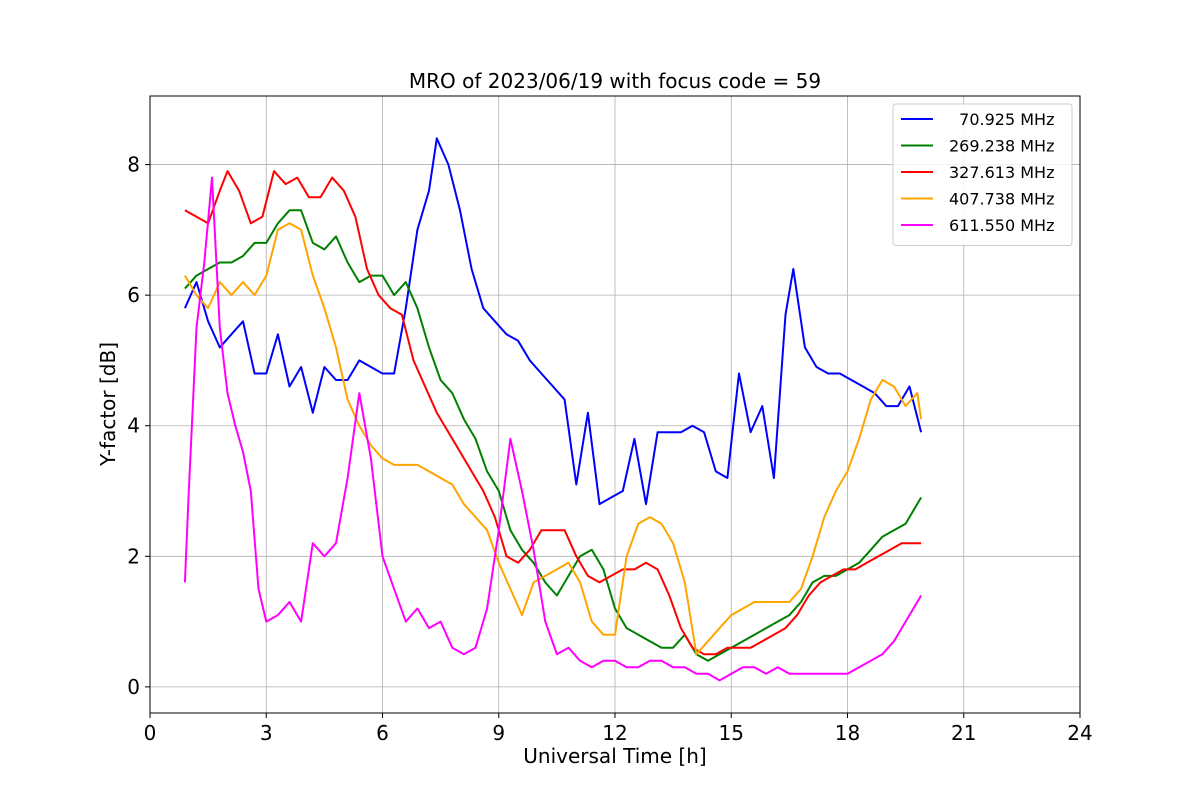 The height and width of the screenshot is (800, 1200). What do you see at coordinates (847, 733) in the screenshot?
I see `x-tick-label: 18` at bounding box center [847, 733].